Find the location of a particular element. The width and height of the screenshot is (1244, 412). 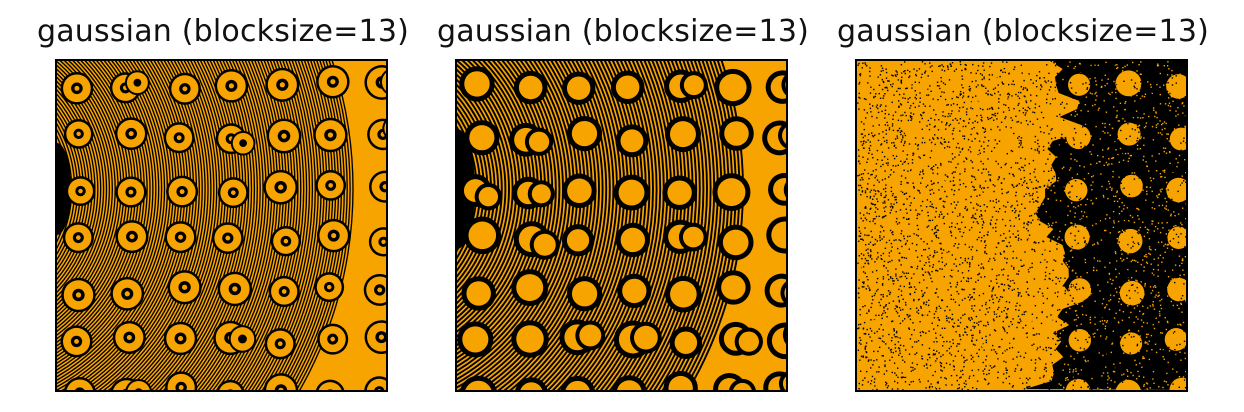

left-edge-blob is located at coordinates (64, 189).